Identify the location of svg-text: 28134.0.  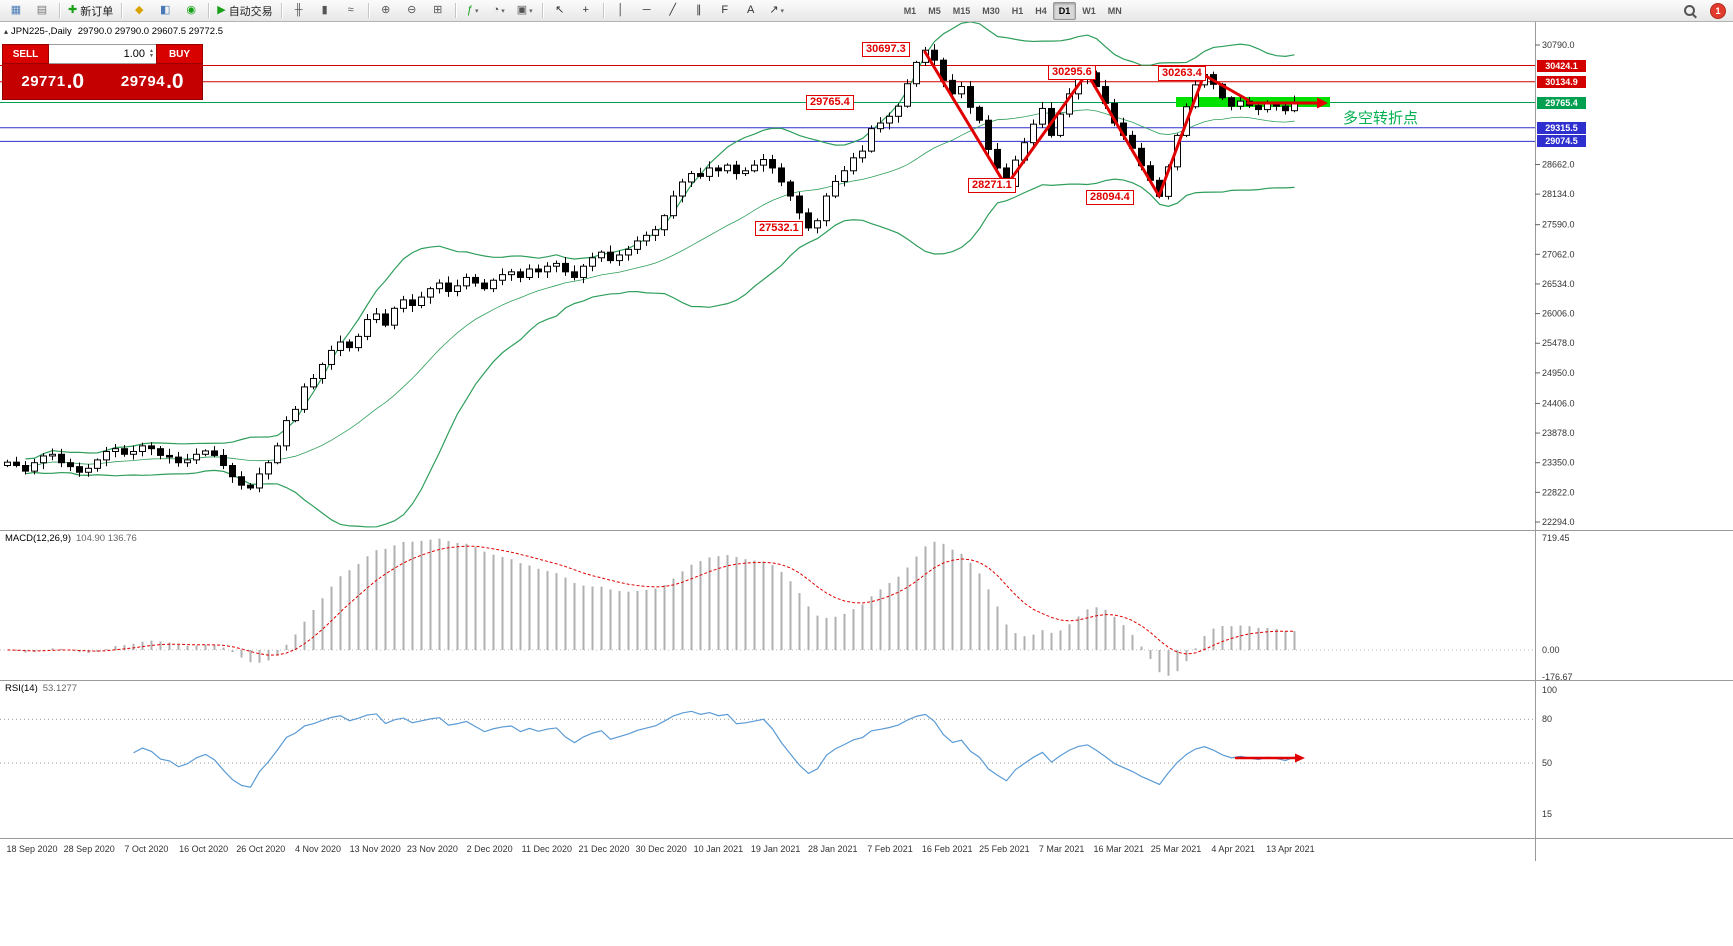
(1558, 194).